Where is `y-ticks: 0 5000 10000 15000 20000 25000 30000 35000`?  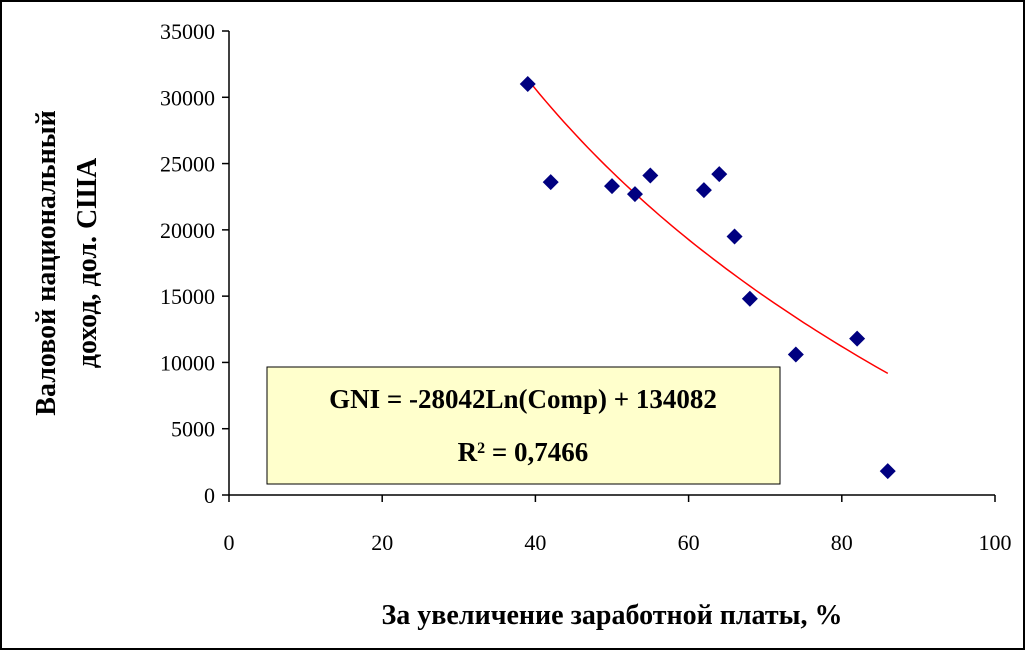 y-ticks: 0 5000 10000 15000 20000 25000 30000 35000 is located at coordinates (194, 263).